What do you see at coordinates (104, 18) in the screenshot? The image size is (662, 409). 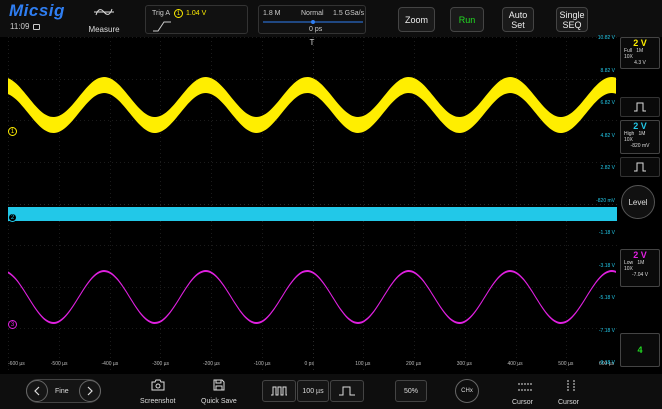 I see `measure-button: Measure` at bounding box center [104, 18].